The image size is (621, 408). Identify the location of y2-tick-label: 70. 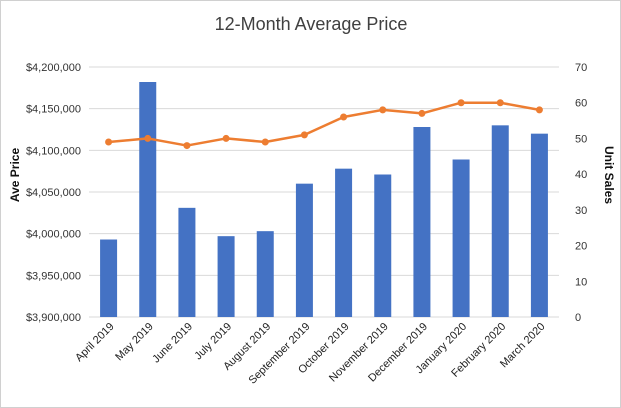
(581, 68).